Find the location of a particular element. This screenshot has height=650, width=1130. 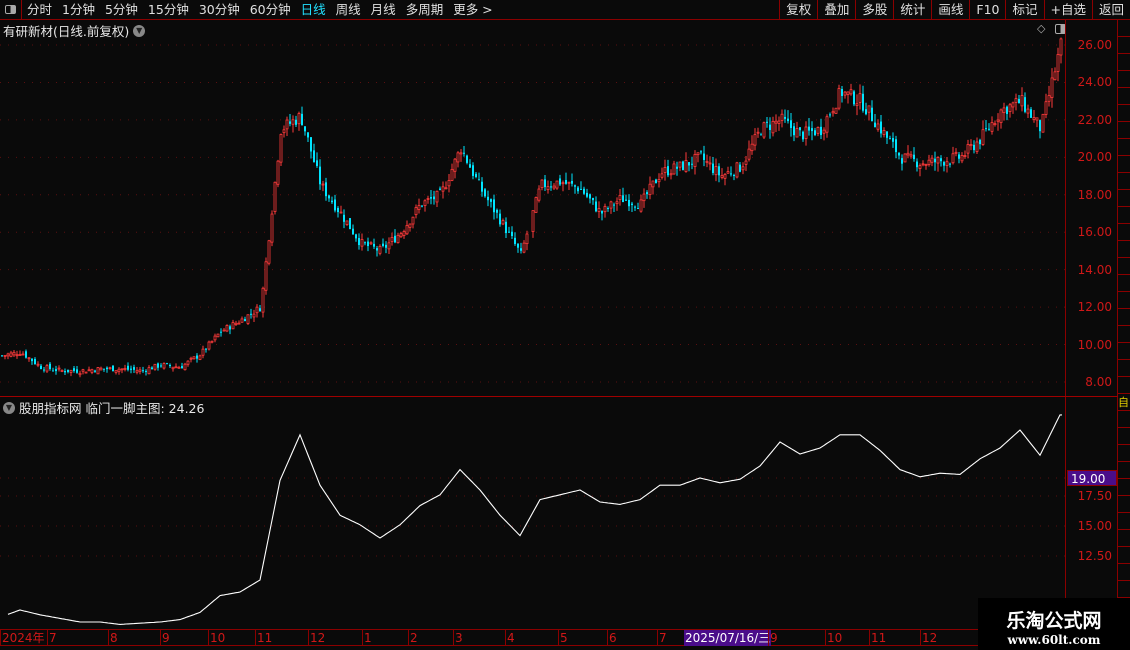

indicator-tick: 15.00 is located at coordinates (1094, 526).